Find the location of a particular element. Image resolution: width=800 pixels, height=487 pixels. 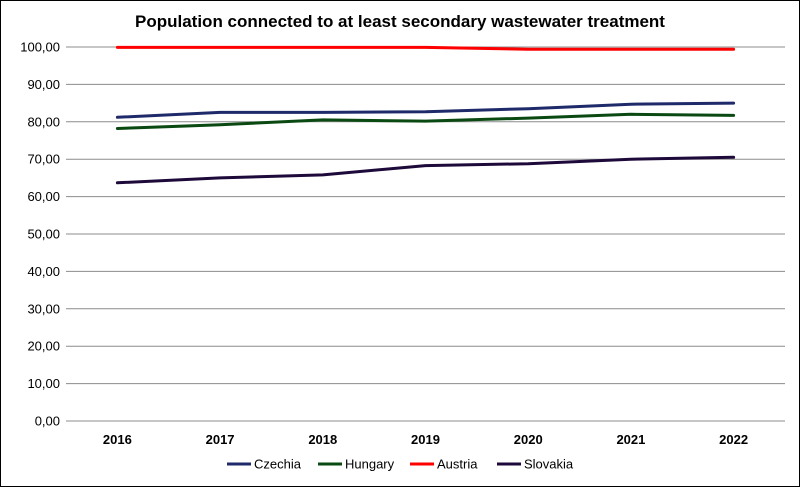

x-tick-label: 2018 is located at coordinates (322, 439).